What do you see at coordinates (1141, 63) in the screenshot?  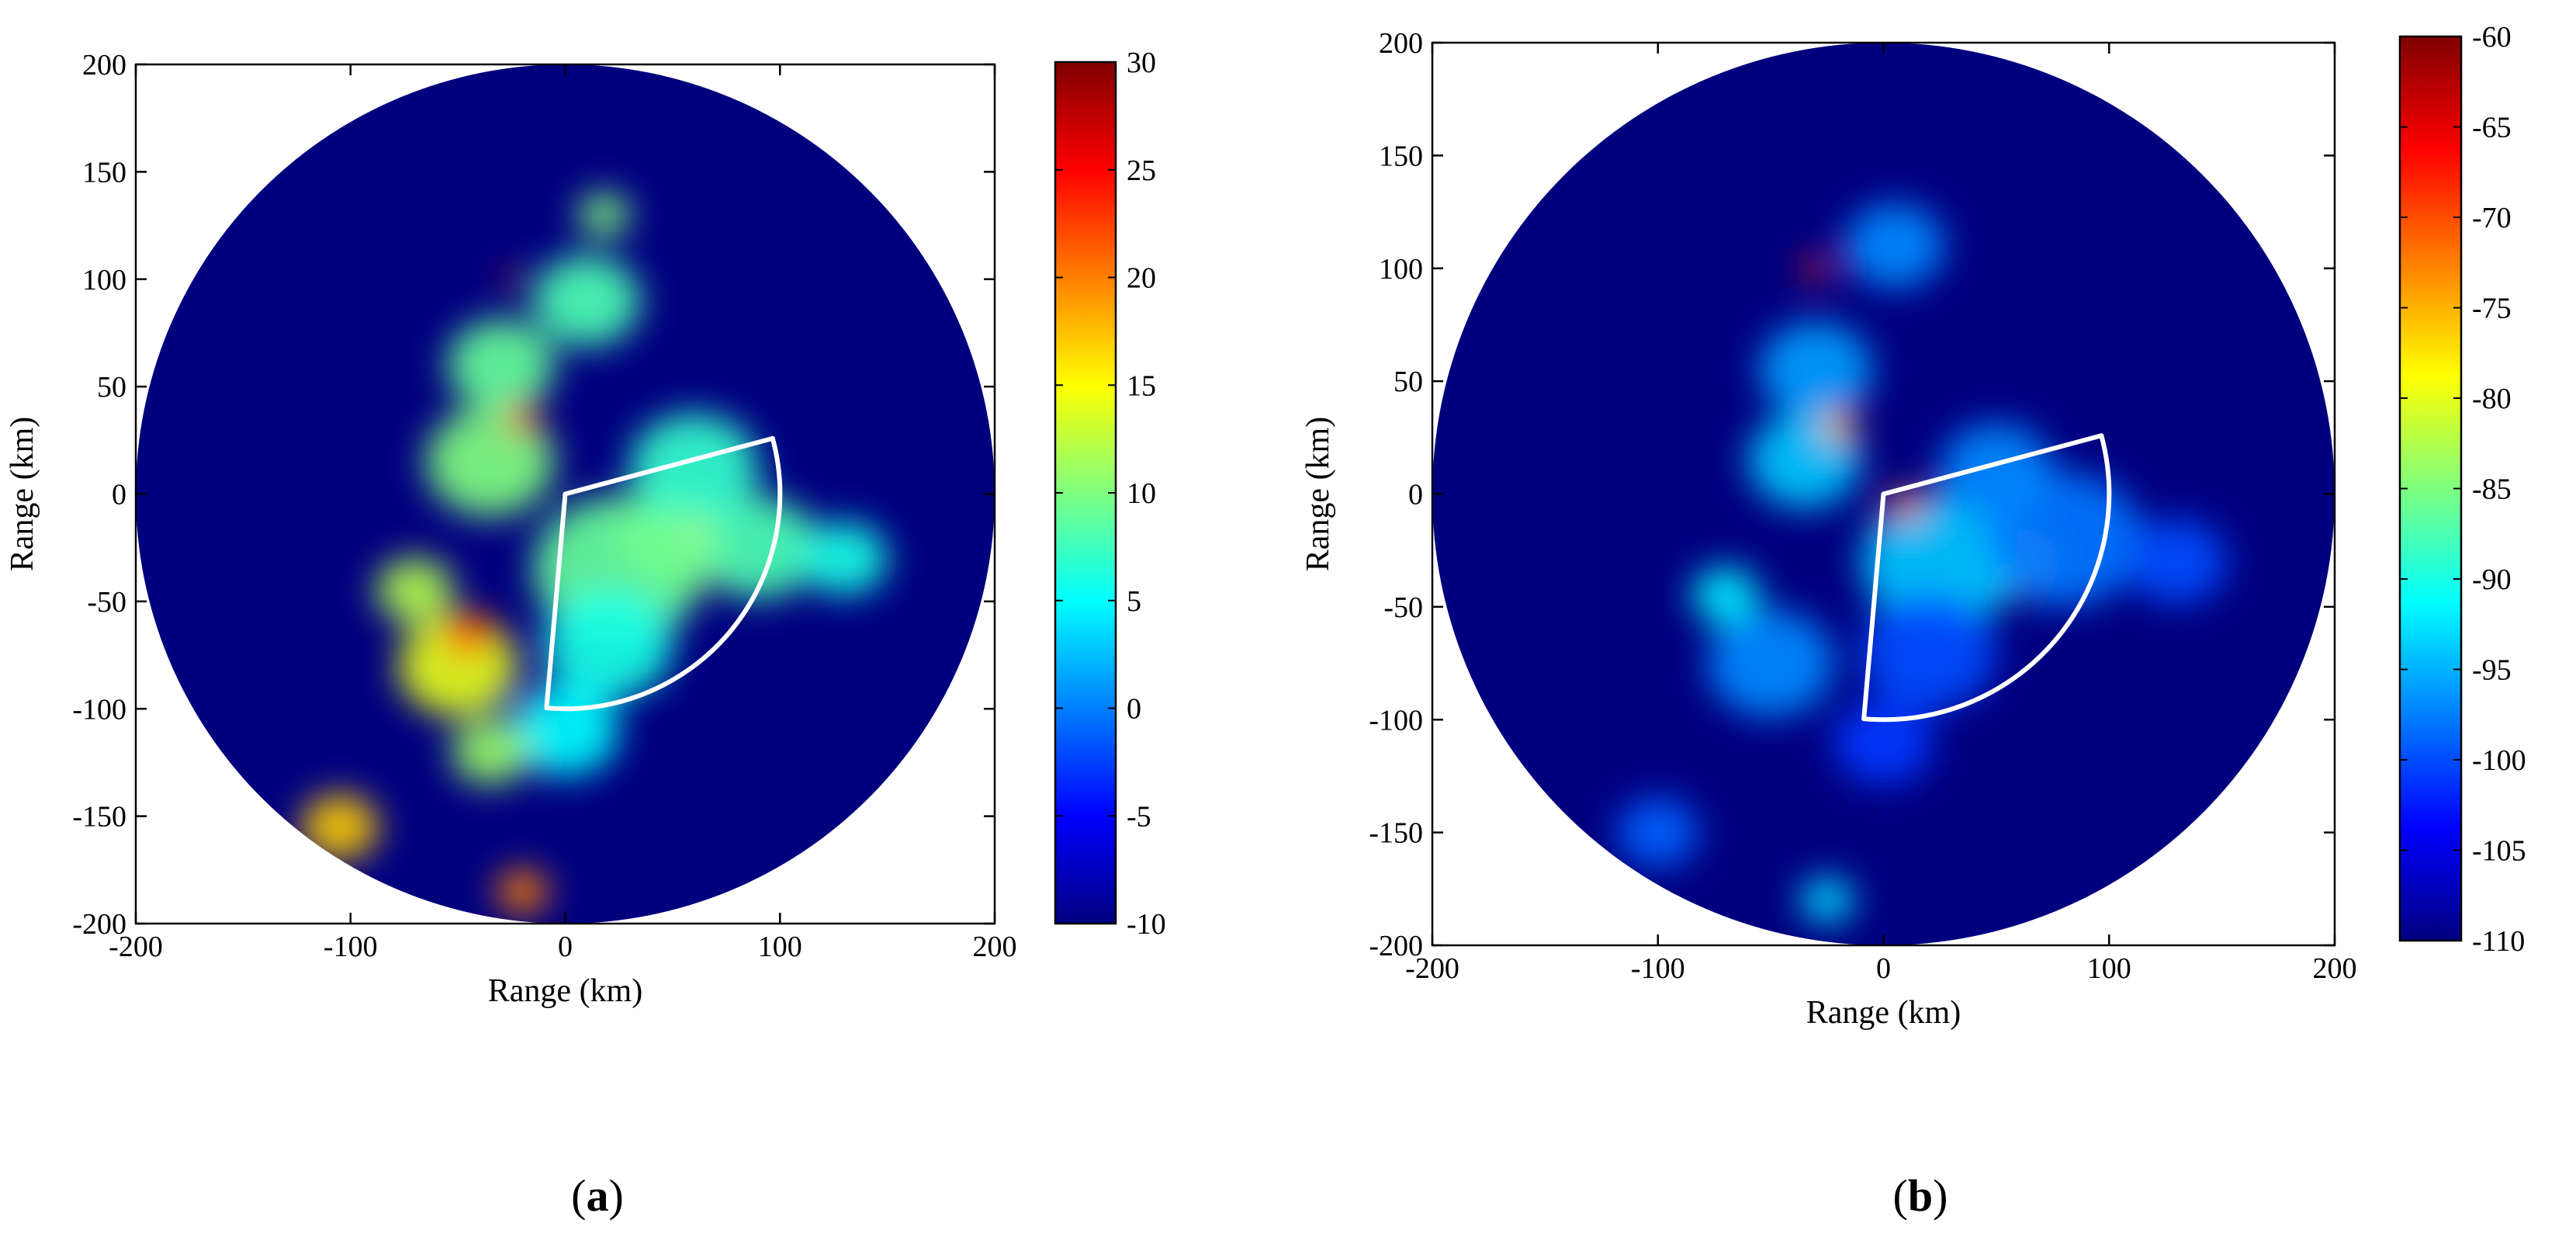 I see `colorbar-tick-label: 30` at bounding box center [1141, 63].